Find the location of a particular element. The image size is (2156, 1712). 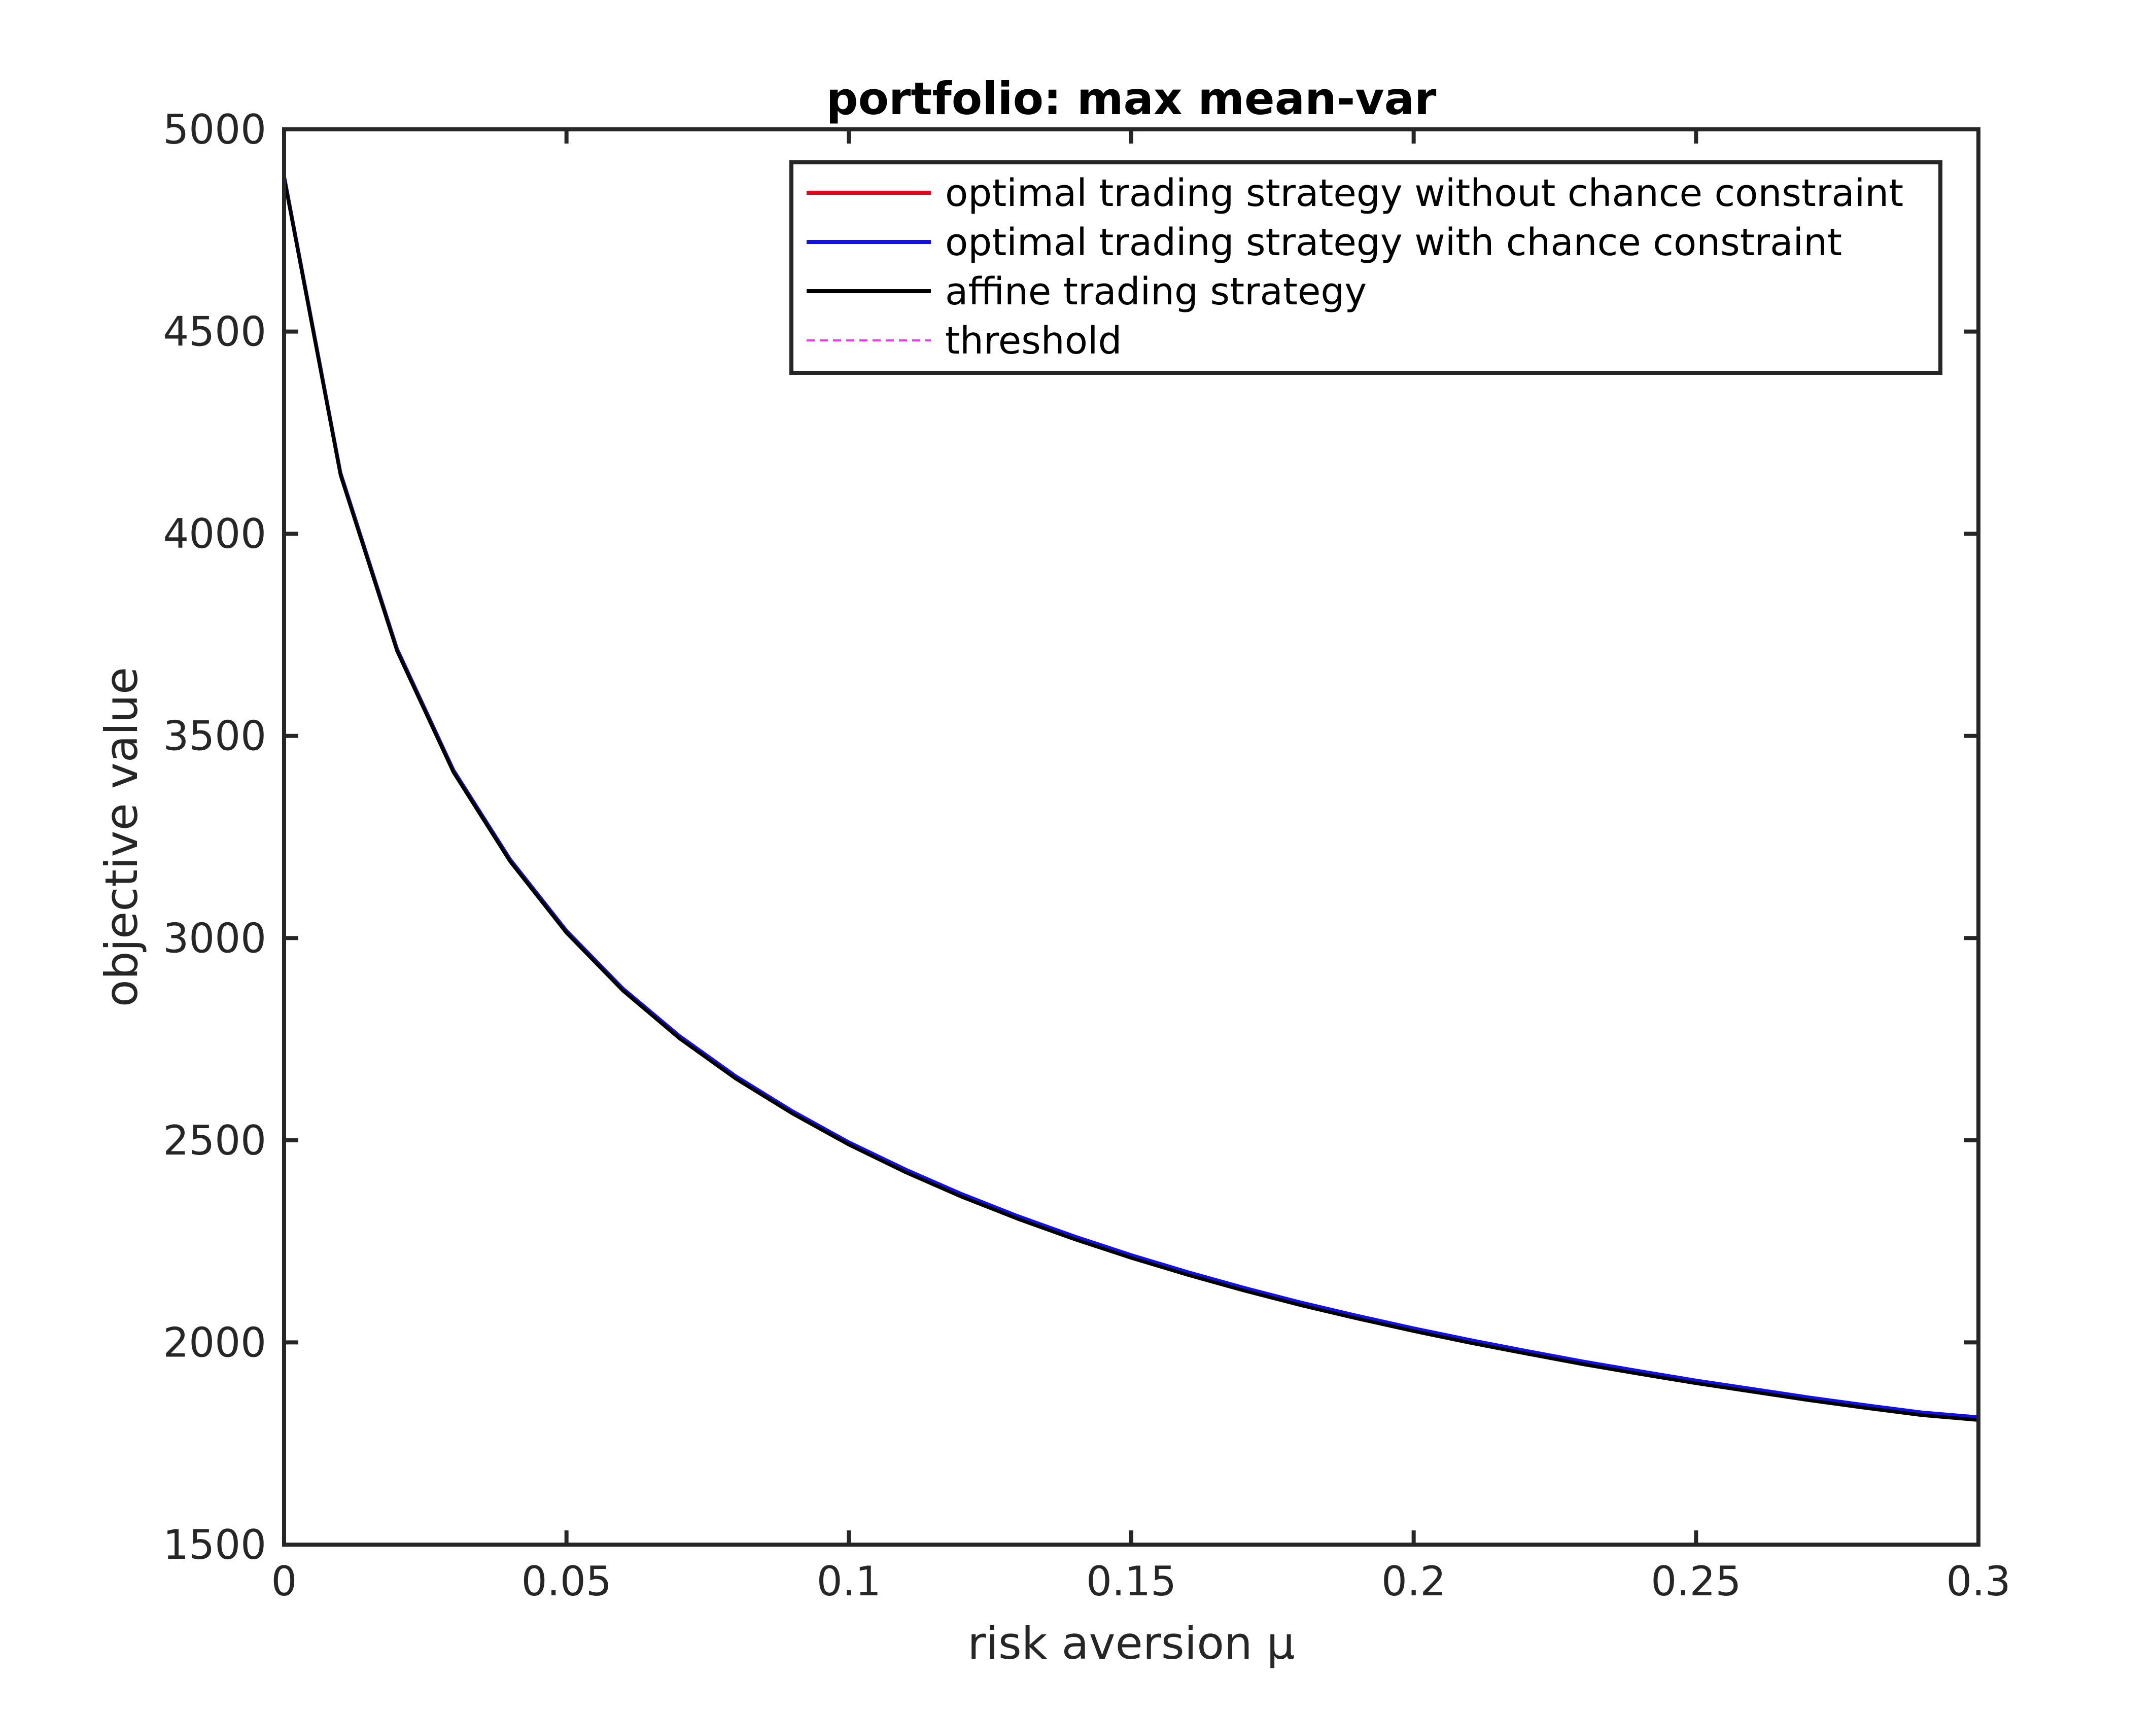

x-tick-label: 0.3 is located at coordinates (1978, 1582).